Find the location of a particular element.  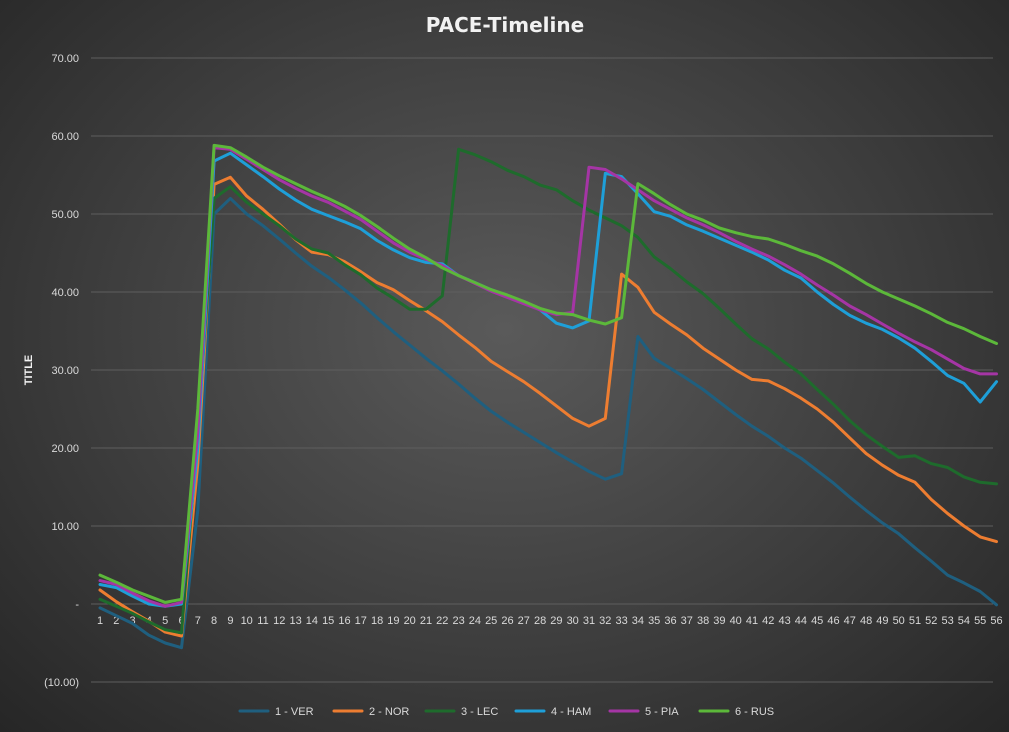

x-tick-label: 46 is located at coordinates (833, 621).